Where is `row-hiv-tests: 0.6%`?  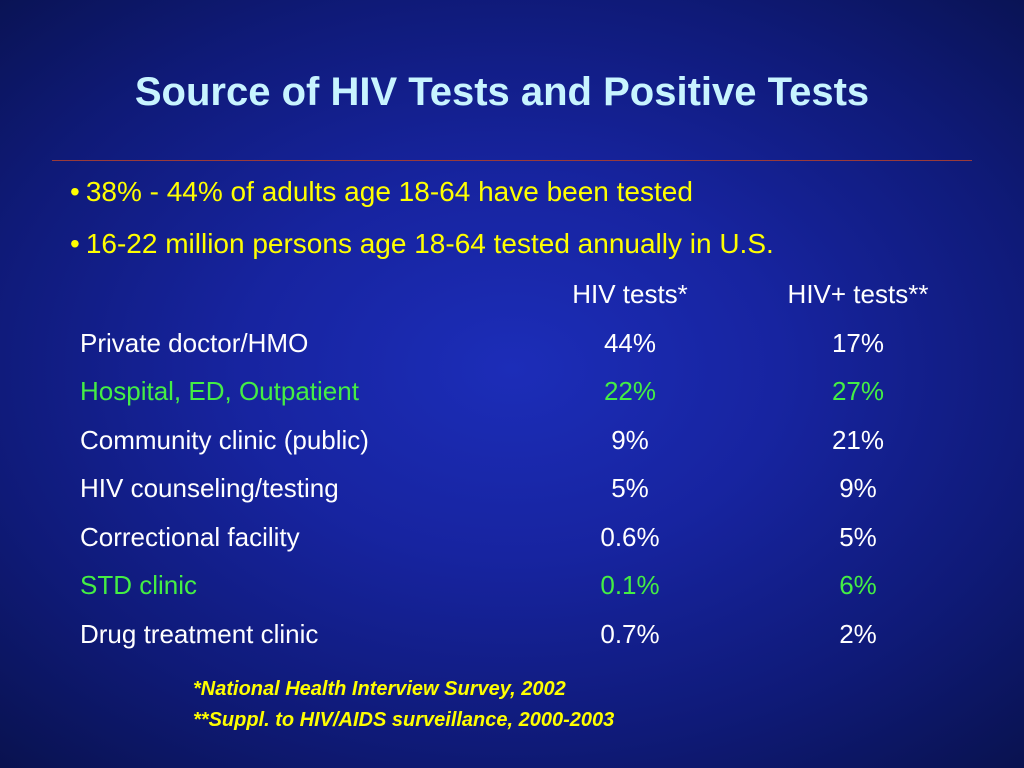
row-hiv-tests: 0.6% is located at coordinates (630, 536).